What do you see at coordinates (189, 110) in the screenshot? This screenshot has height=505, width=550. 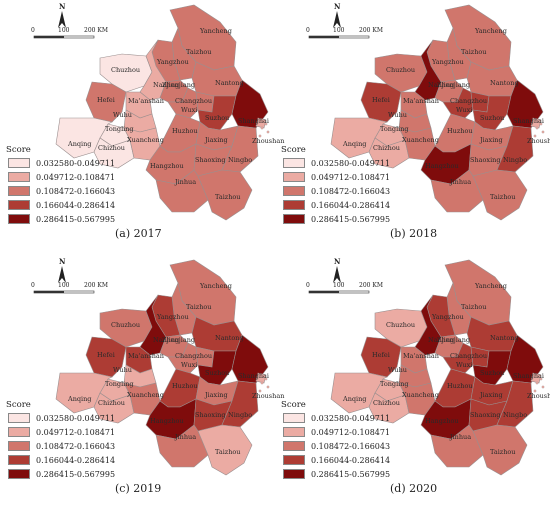 I see `city-label: Wuxi` at bounding box center [189, 110].